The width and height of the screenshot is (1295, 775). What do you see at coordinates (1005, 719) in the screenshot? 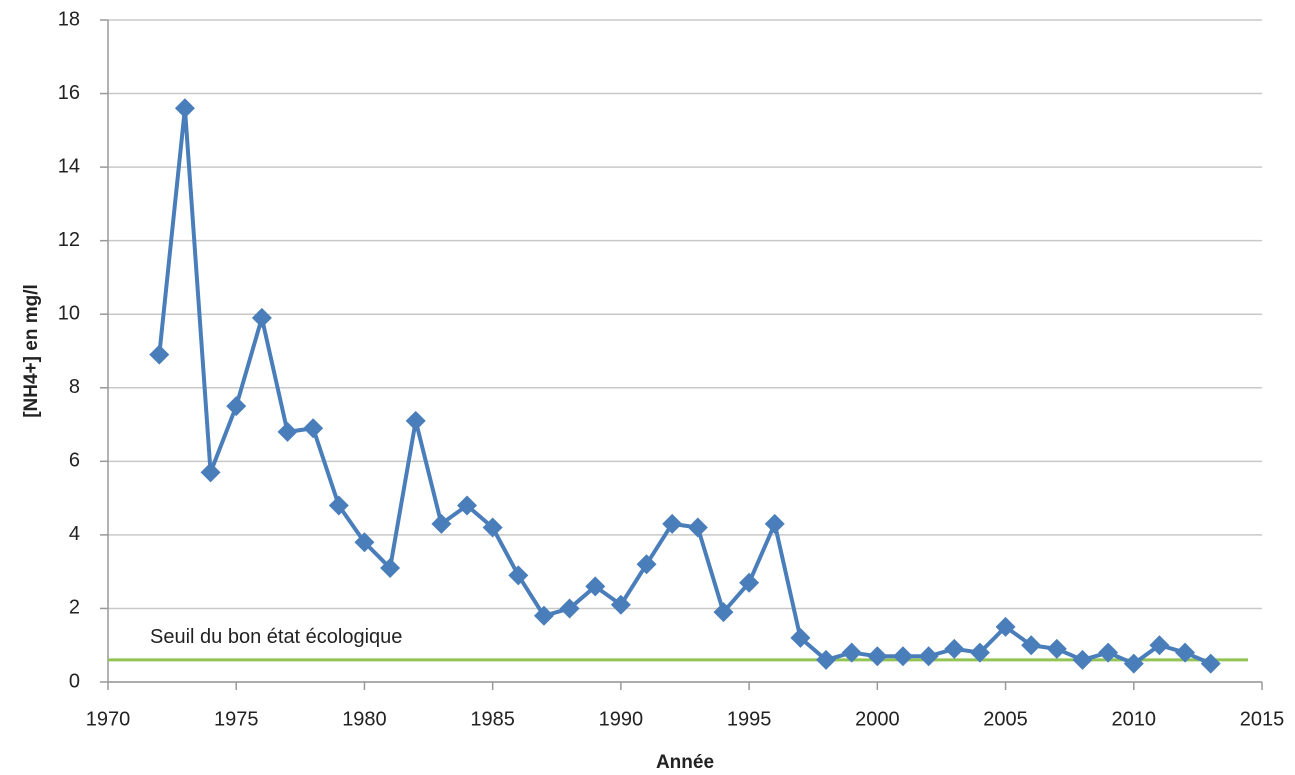
I see `x-tick-label: 2005` at bounding box center [1005, 719].